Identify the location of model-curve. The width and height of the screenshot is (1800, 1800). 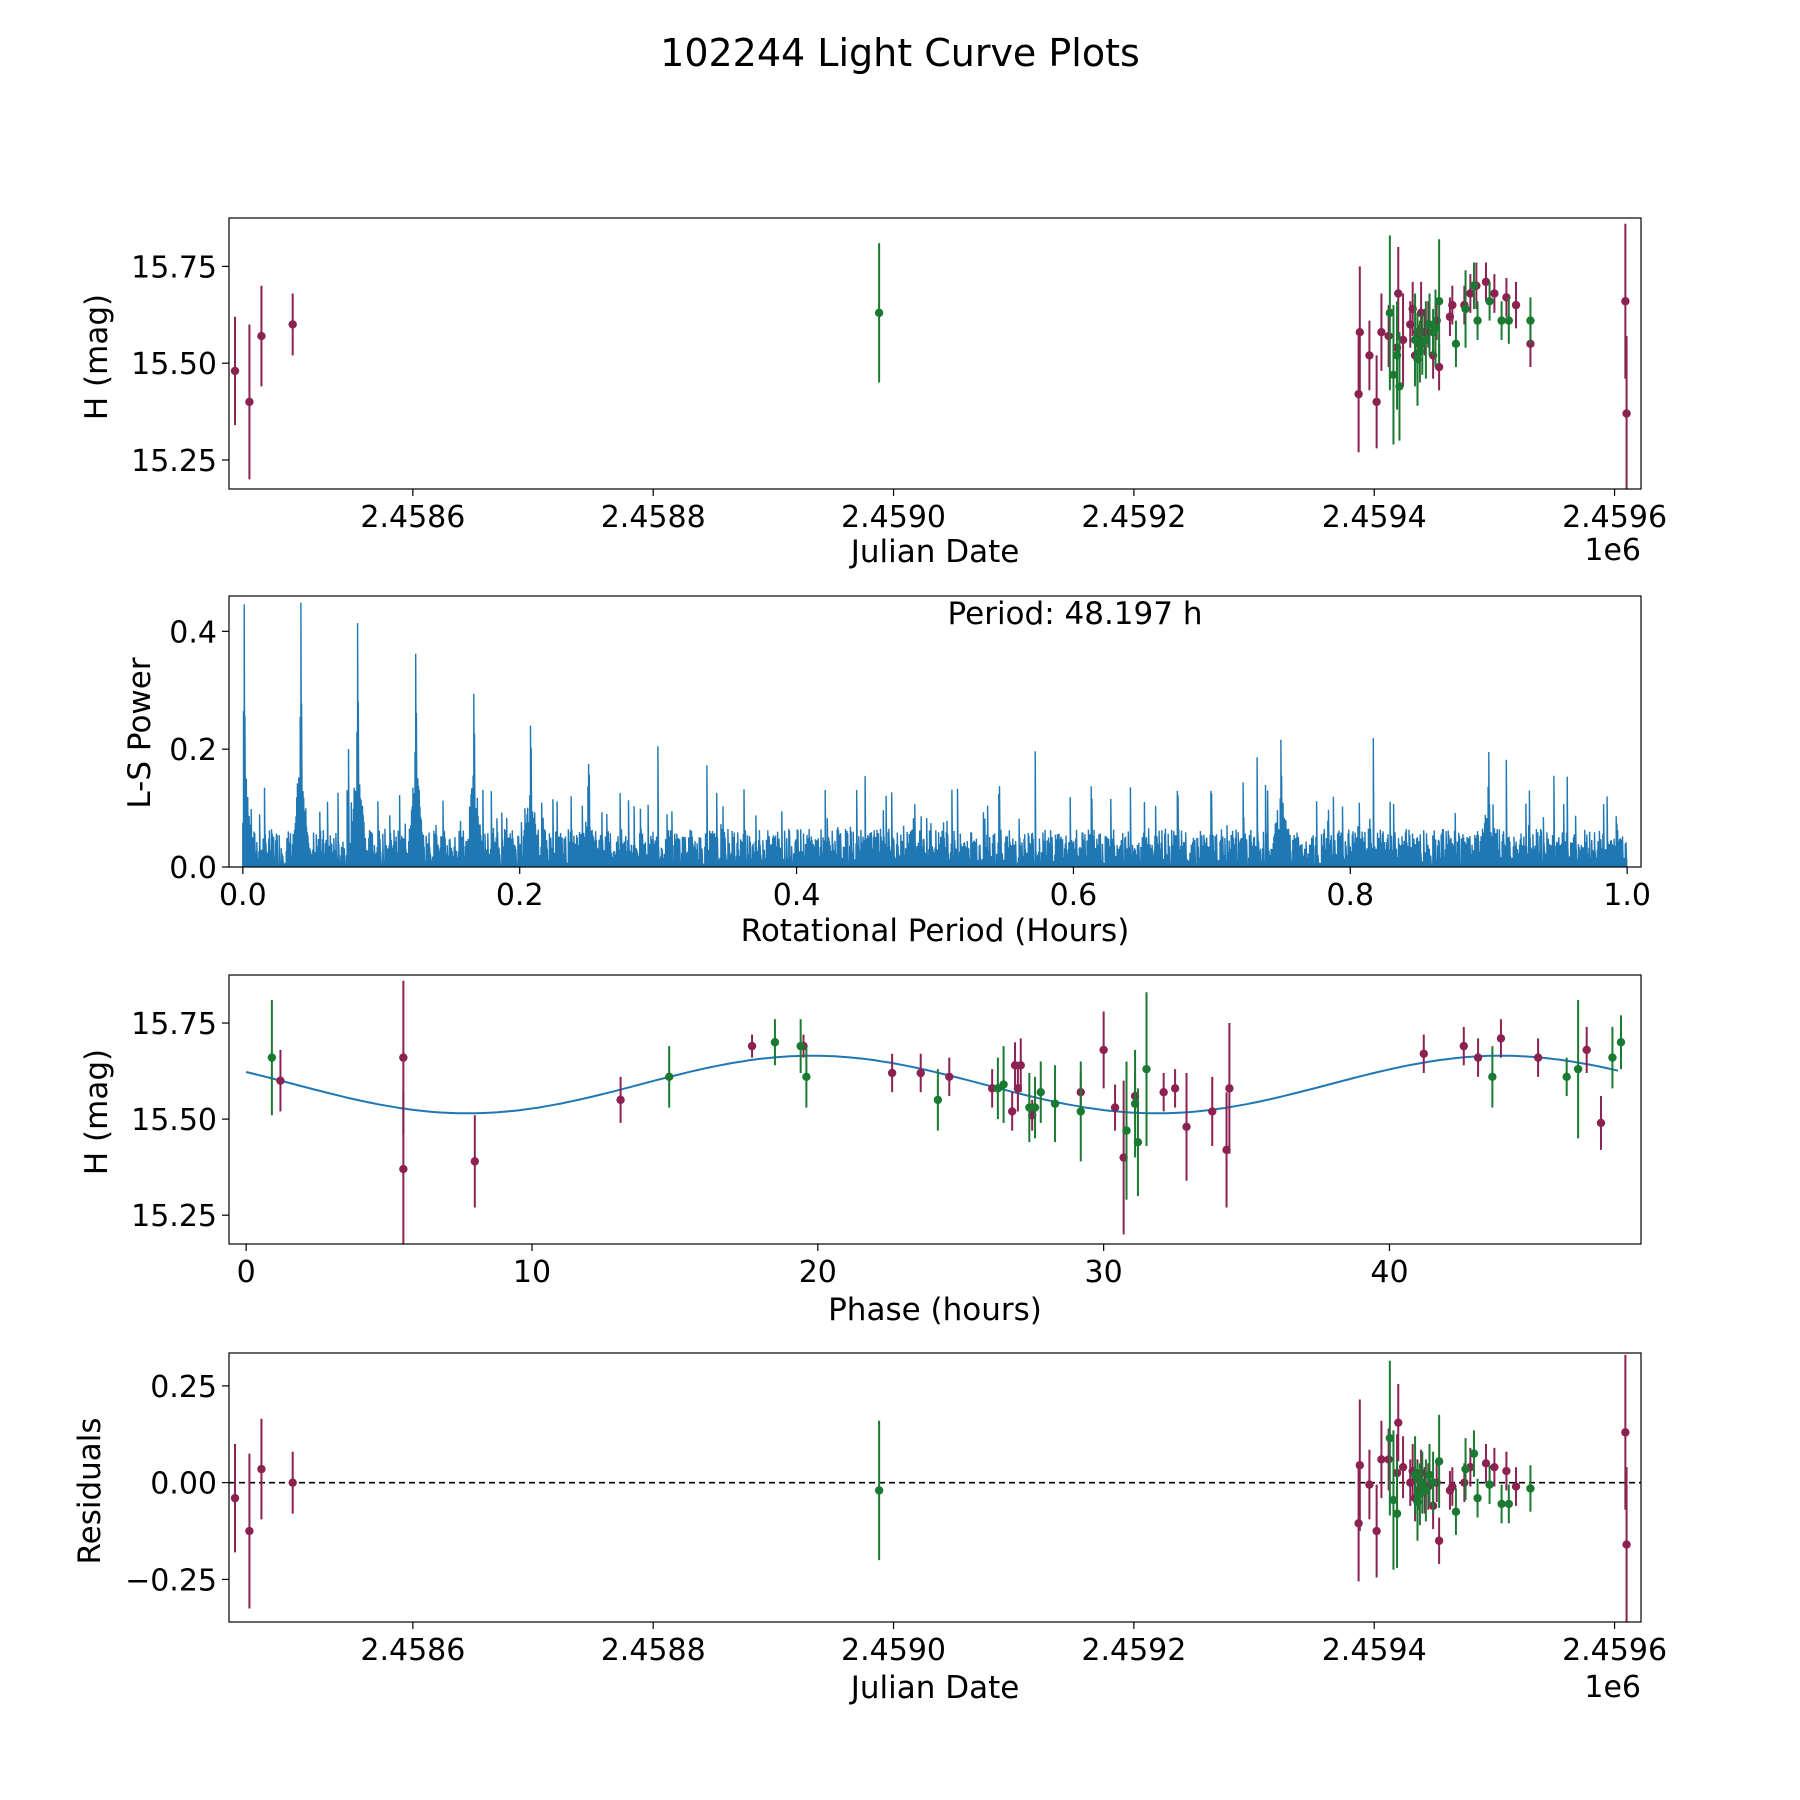
(932, 1084).